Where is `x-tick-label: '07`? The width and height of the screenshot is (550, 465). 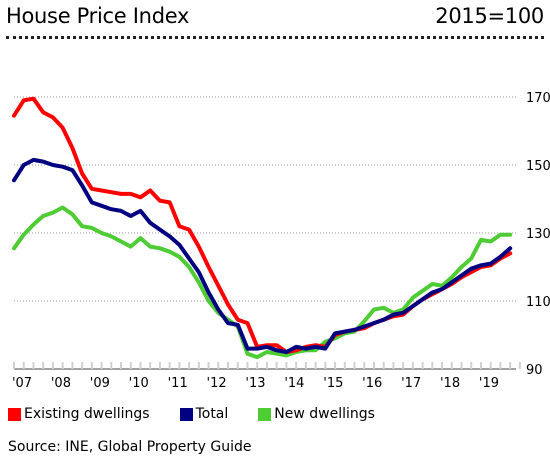
x-tick-label: '07 is located at coordinates (22, 383).